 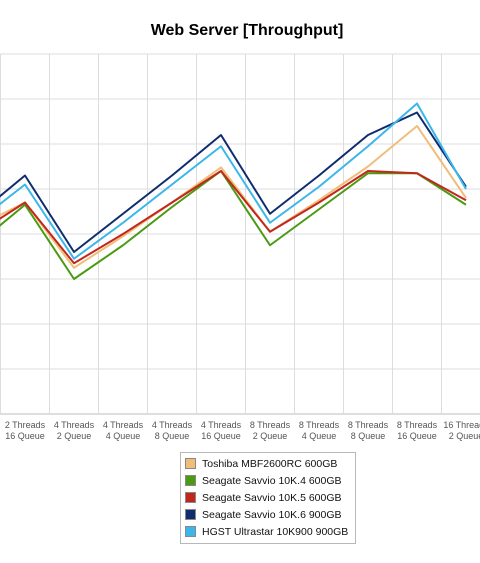 What do you see at coordinates (172, 430) in the screenshot?
I see `x-tick-label: 4 Threads 8 Queue` at bounding box center [172, 430].